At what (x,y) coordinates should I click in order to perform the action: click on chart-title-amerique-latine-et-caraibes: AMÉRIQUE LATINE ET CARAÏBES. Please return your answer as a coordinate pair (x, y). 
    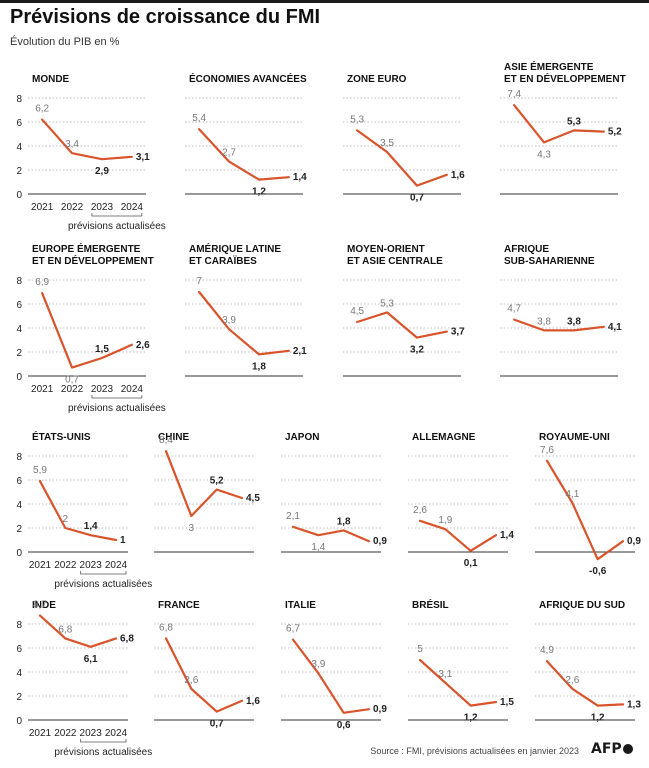
    Looking at the image, I should click on (235, 254).